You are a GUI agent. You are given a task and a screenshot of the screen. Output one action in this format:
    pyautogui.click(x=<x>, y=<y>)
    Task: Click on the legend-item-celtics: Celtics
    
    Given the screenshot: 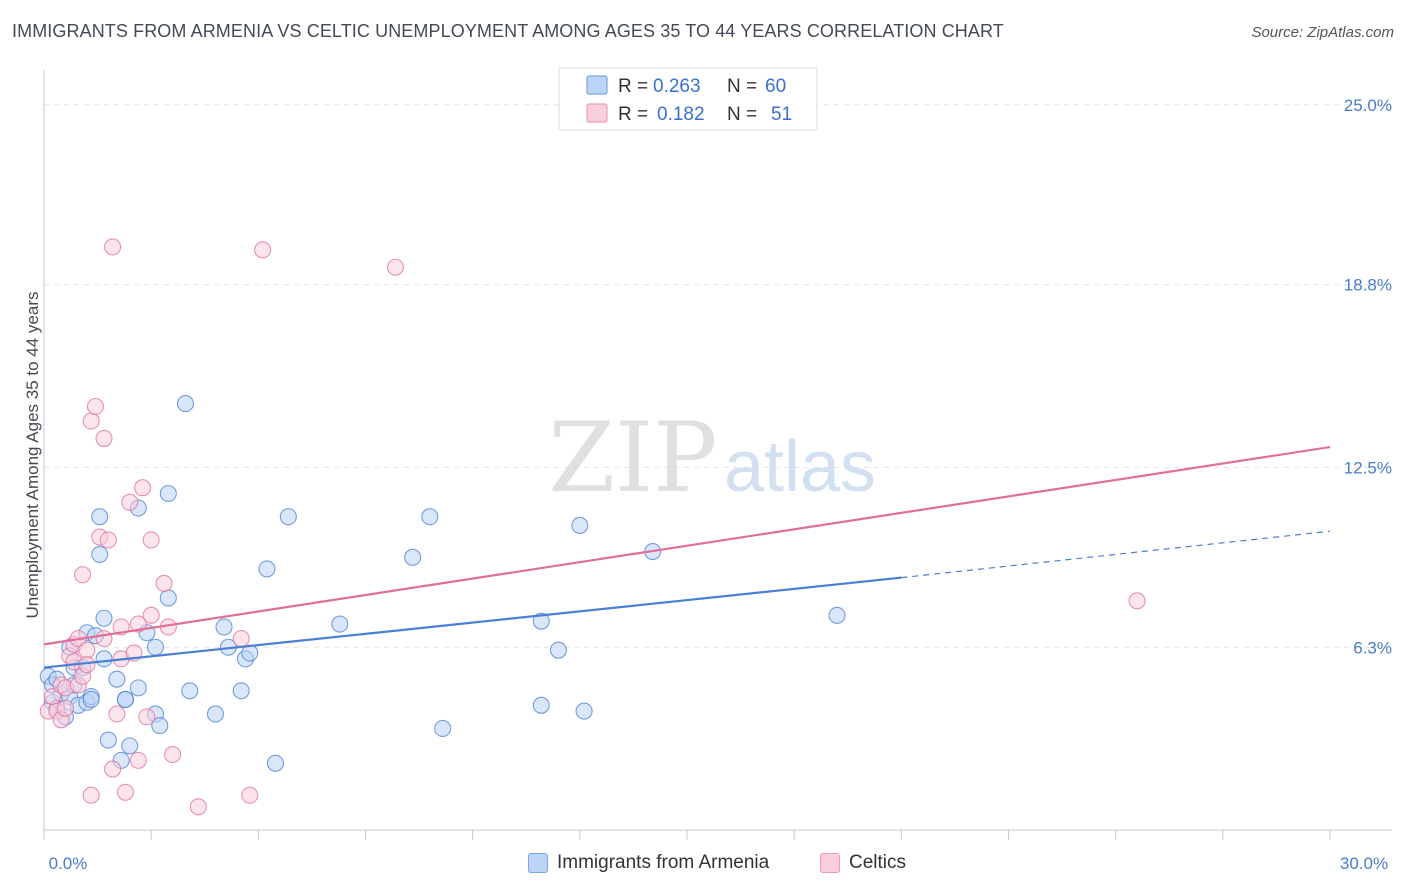 What is the action you would take?
    pyautogui.click(x=863, y=863)
    